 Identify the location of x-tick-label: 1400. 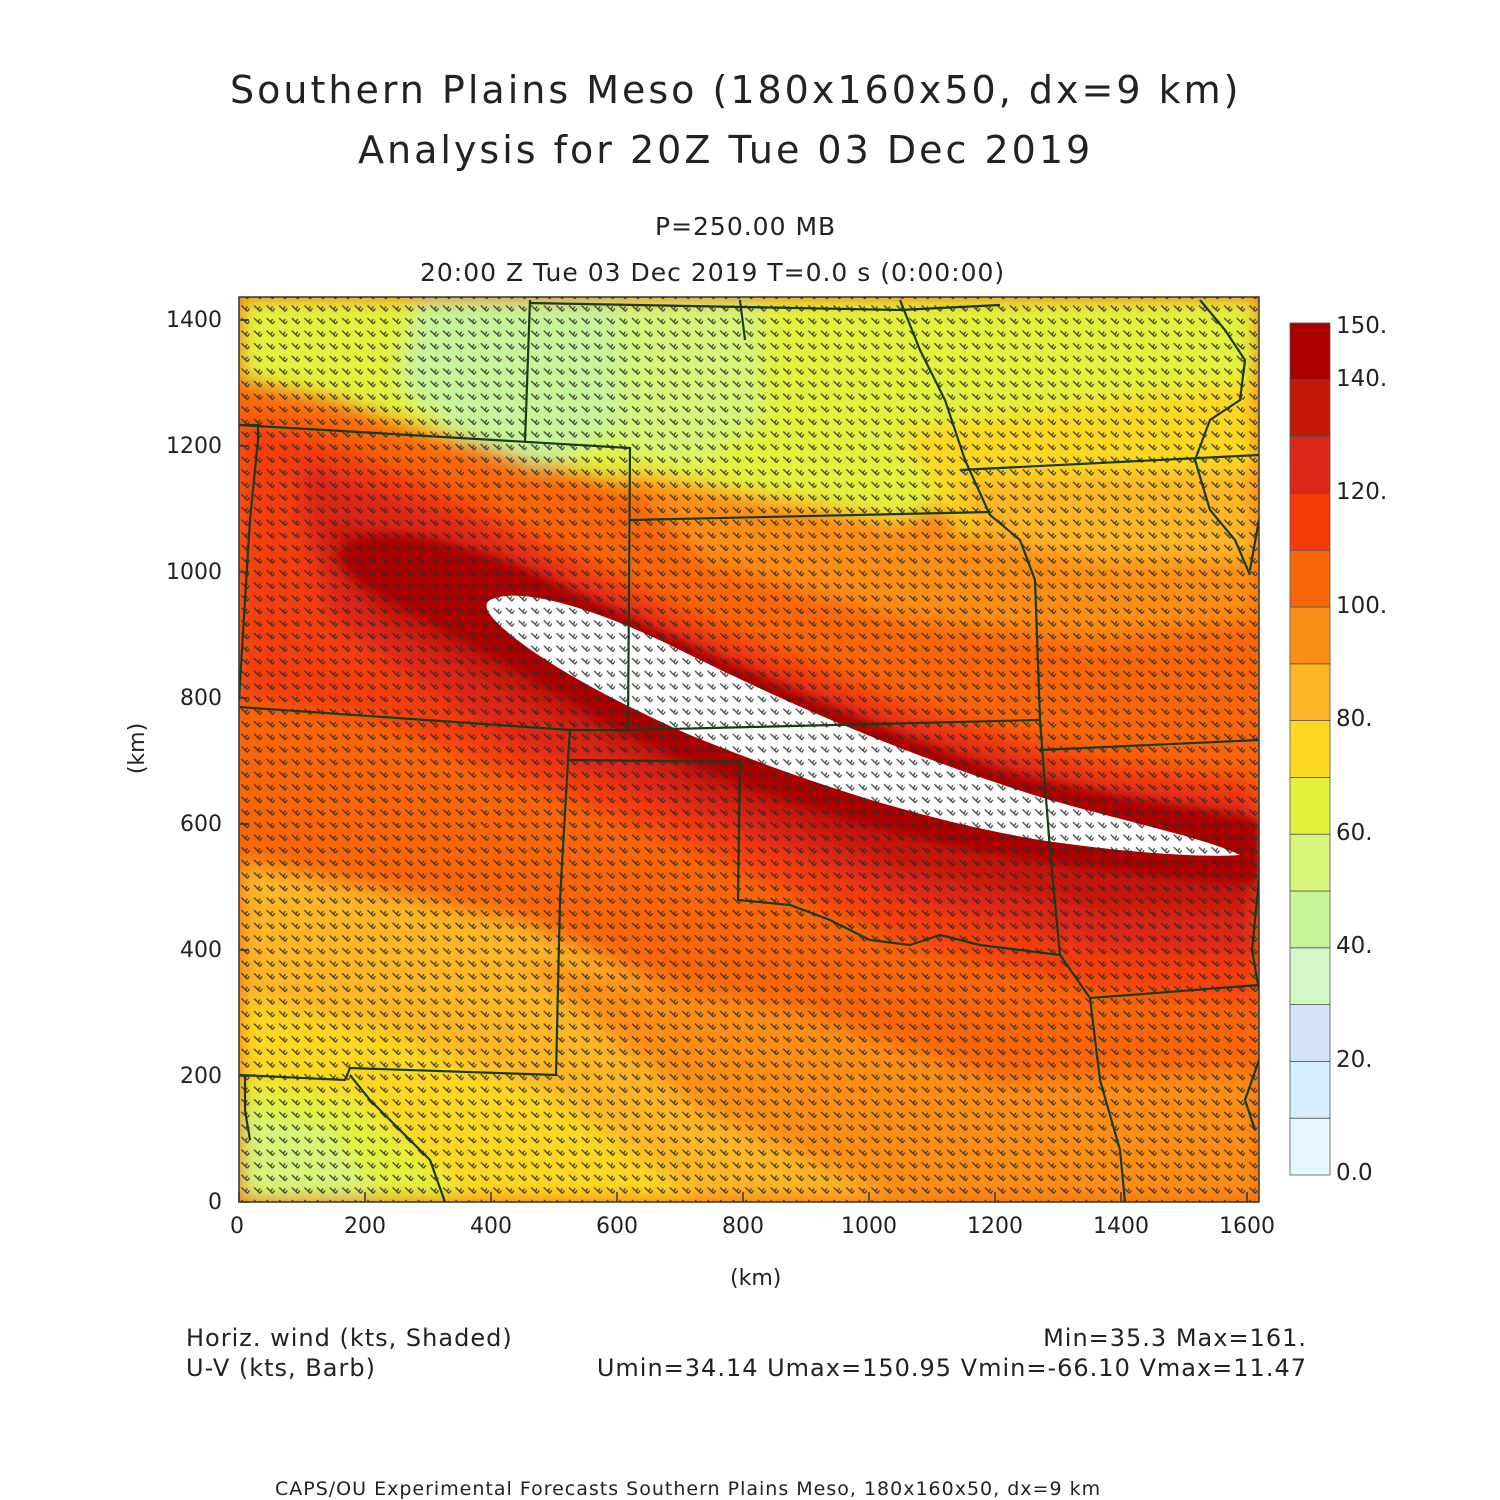
(1121, 1226).